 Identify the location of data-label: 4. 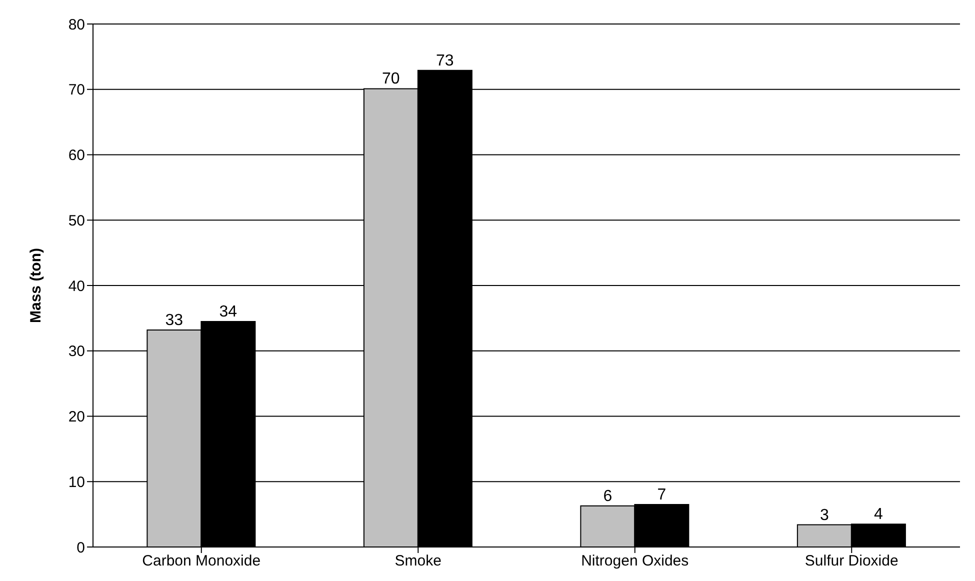
(878, 515).